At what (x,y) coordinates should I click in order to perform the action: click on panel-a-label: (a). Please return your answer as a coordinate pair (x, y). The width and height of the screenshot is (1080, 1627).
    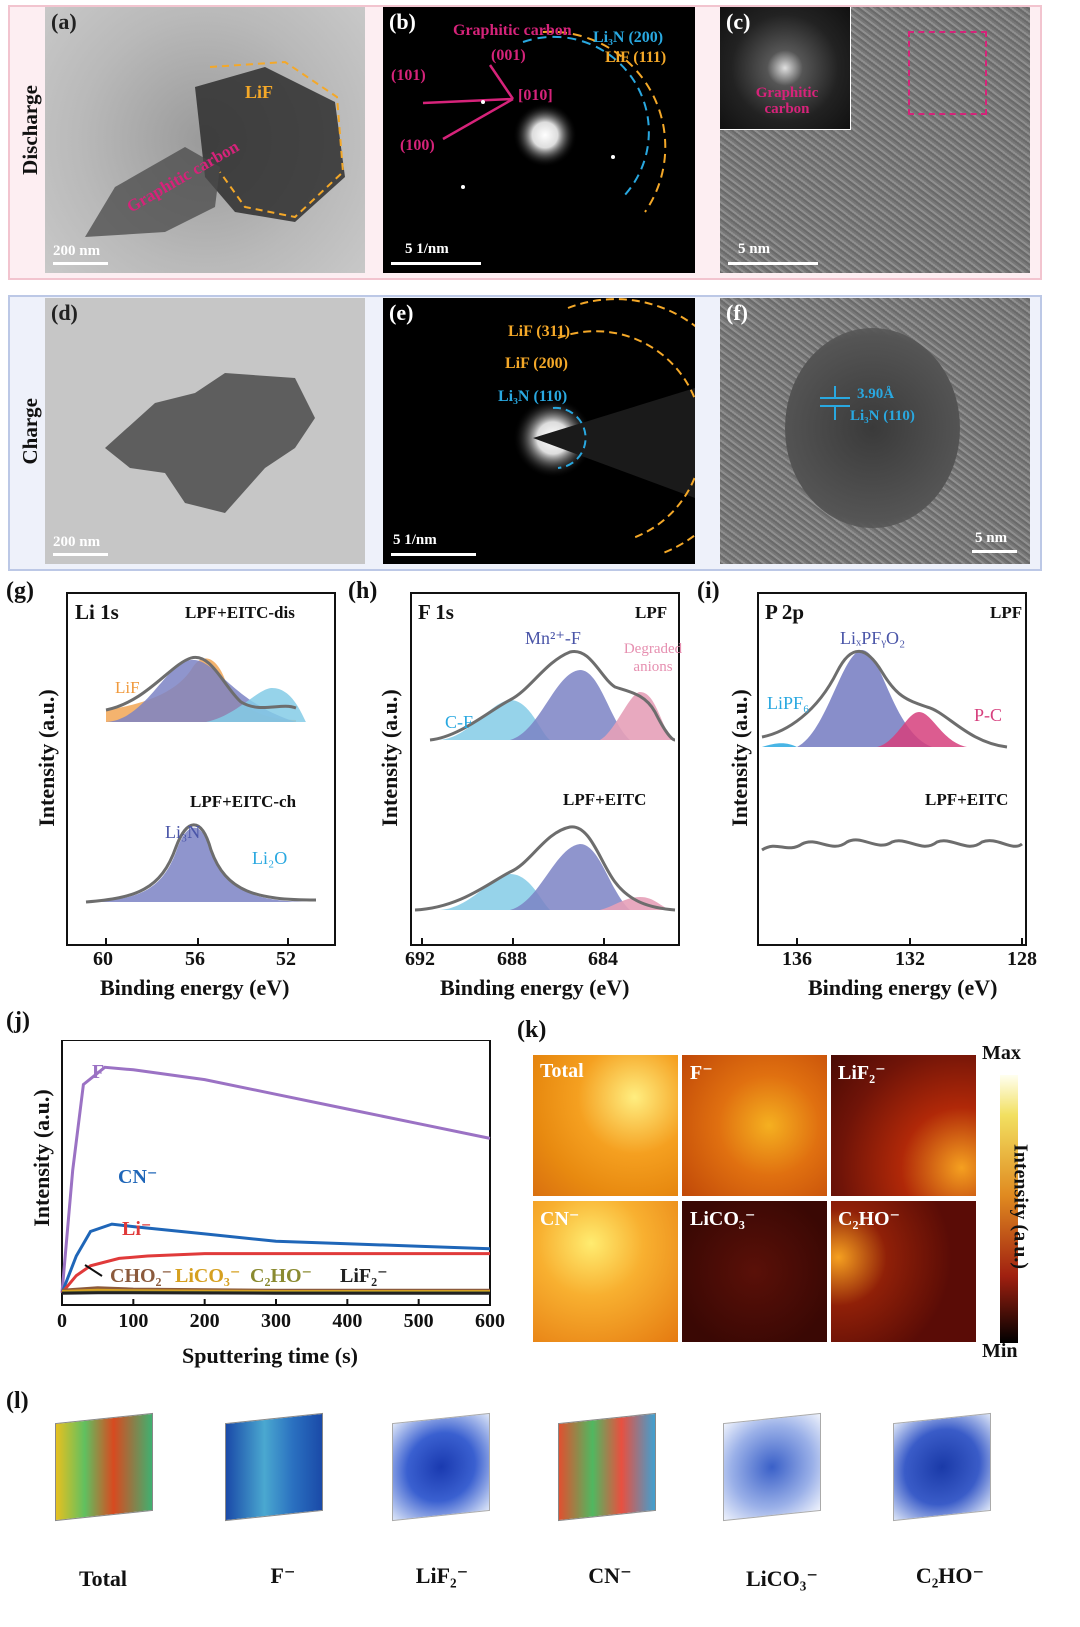
    Looking at the image, I should click on (64, 21).